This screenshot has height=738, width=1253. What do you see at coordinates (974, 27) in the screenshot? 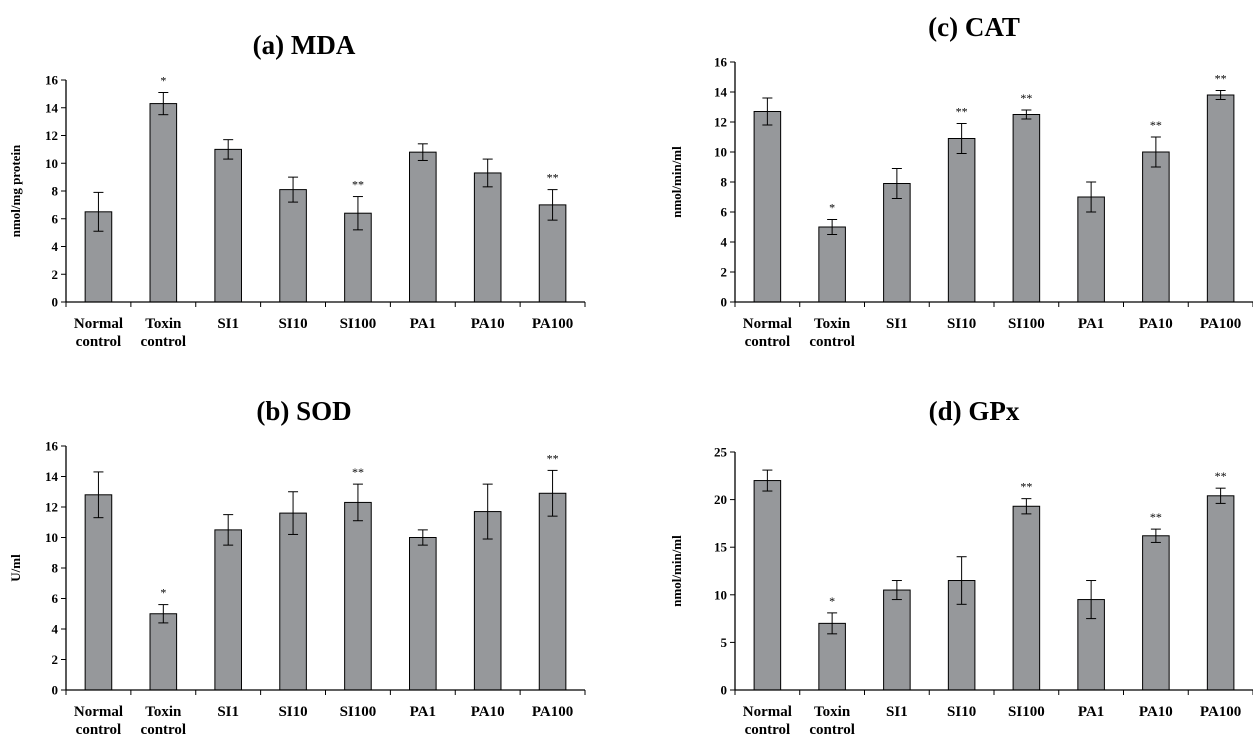
I see `chart-title: (c) CAT` at bounding box center [974, 27].